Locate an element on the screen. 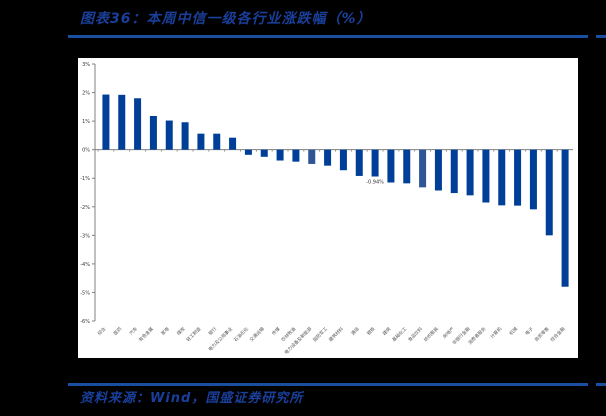  y-tick-label: 2% is located at coordinates (86, 94).